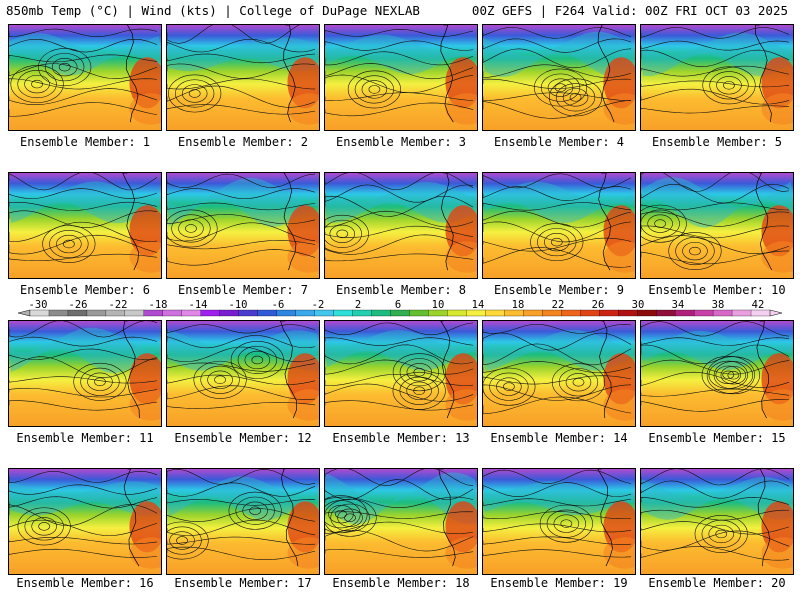  Describe the element at coordinates (717, 583) in the screenshot. I see `ensemble-member-label: Ensemble Member: 20` at that location.